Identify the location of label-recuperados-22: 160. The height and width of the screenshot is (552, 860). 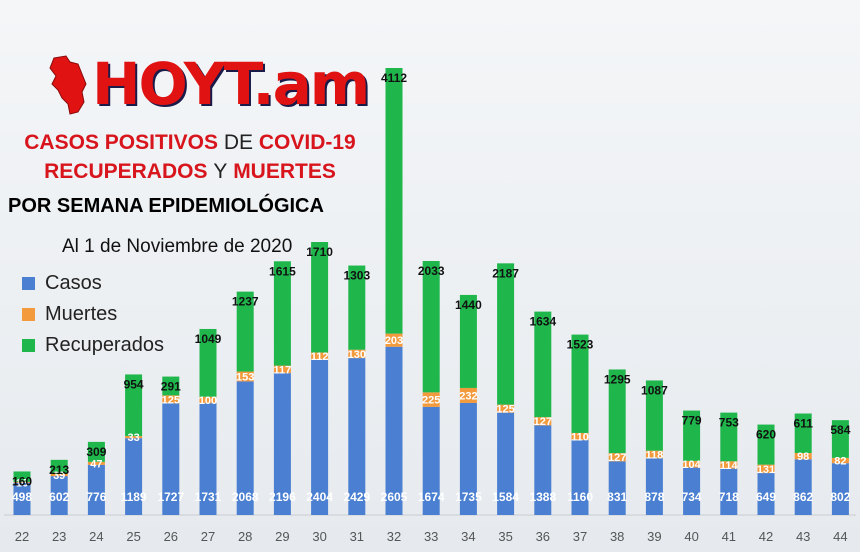
(22, 481).